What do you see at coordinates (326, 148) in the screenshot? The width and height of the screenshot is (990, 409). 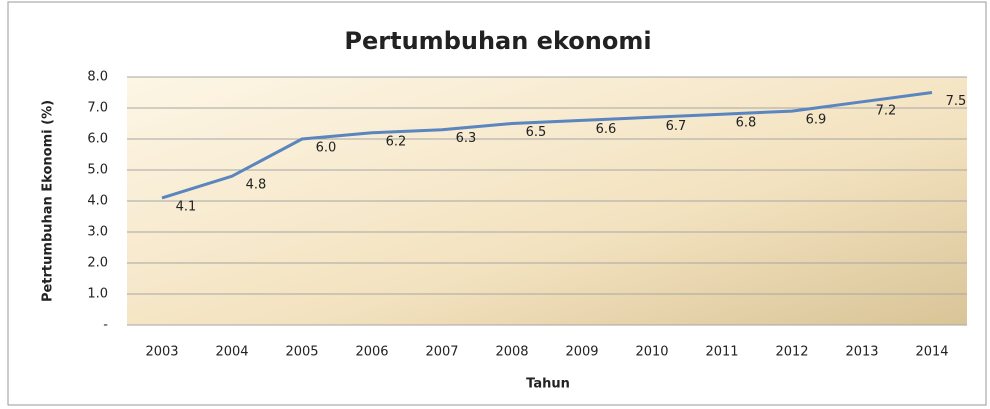 I see `data-label: 6.0` at bounding box center [326, 148].